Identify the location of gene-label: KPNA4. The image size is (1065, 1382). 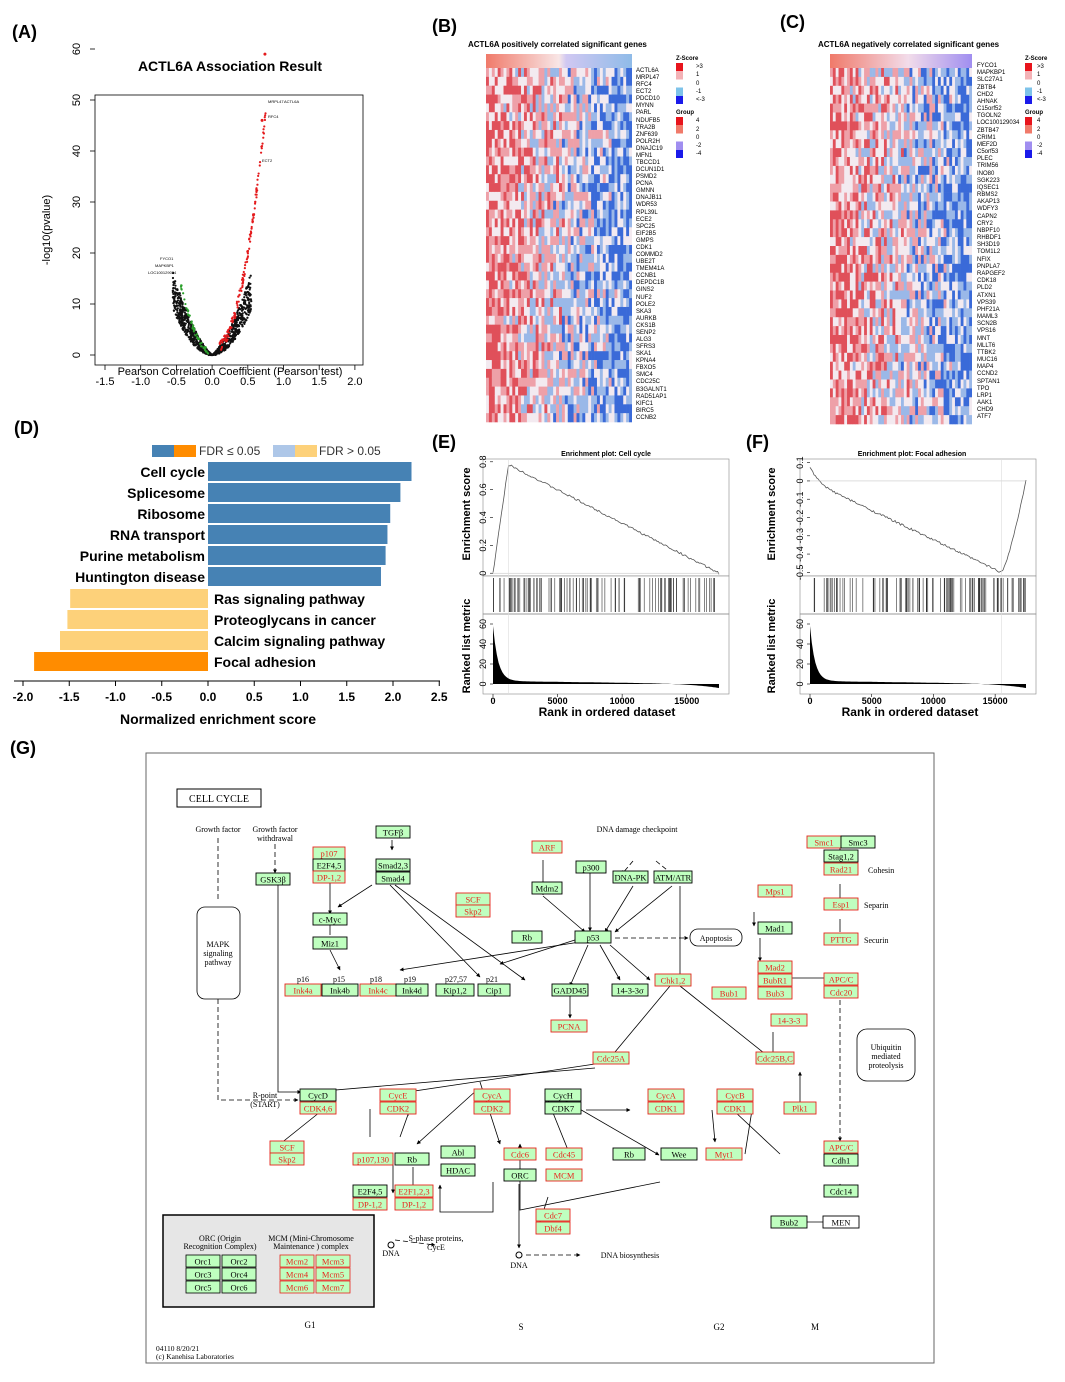
(646, 361).